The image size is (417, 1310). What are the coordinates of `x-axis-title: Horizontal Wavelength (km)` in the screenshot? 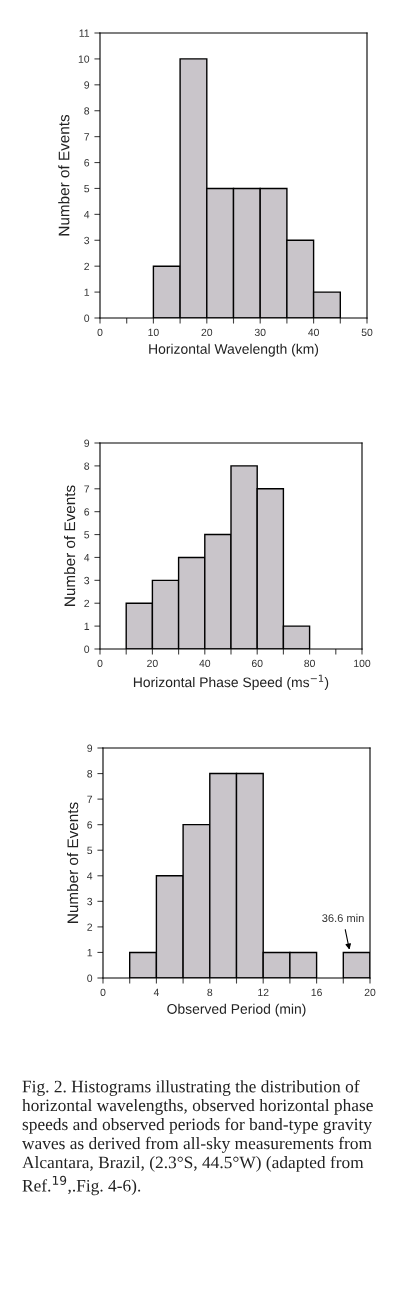 It's located at (234, 350).